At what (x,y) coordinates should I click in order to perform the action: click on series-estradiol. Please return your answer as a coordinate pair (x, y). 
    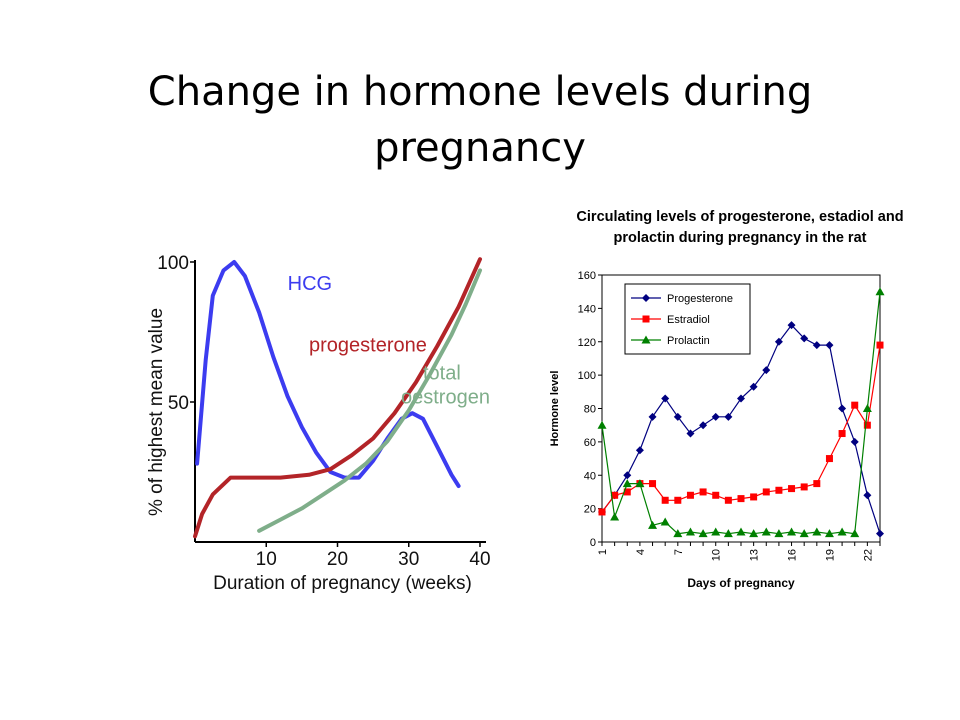
    Looking at the image, I should click on (741, 428).